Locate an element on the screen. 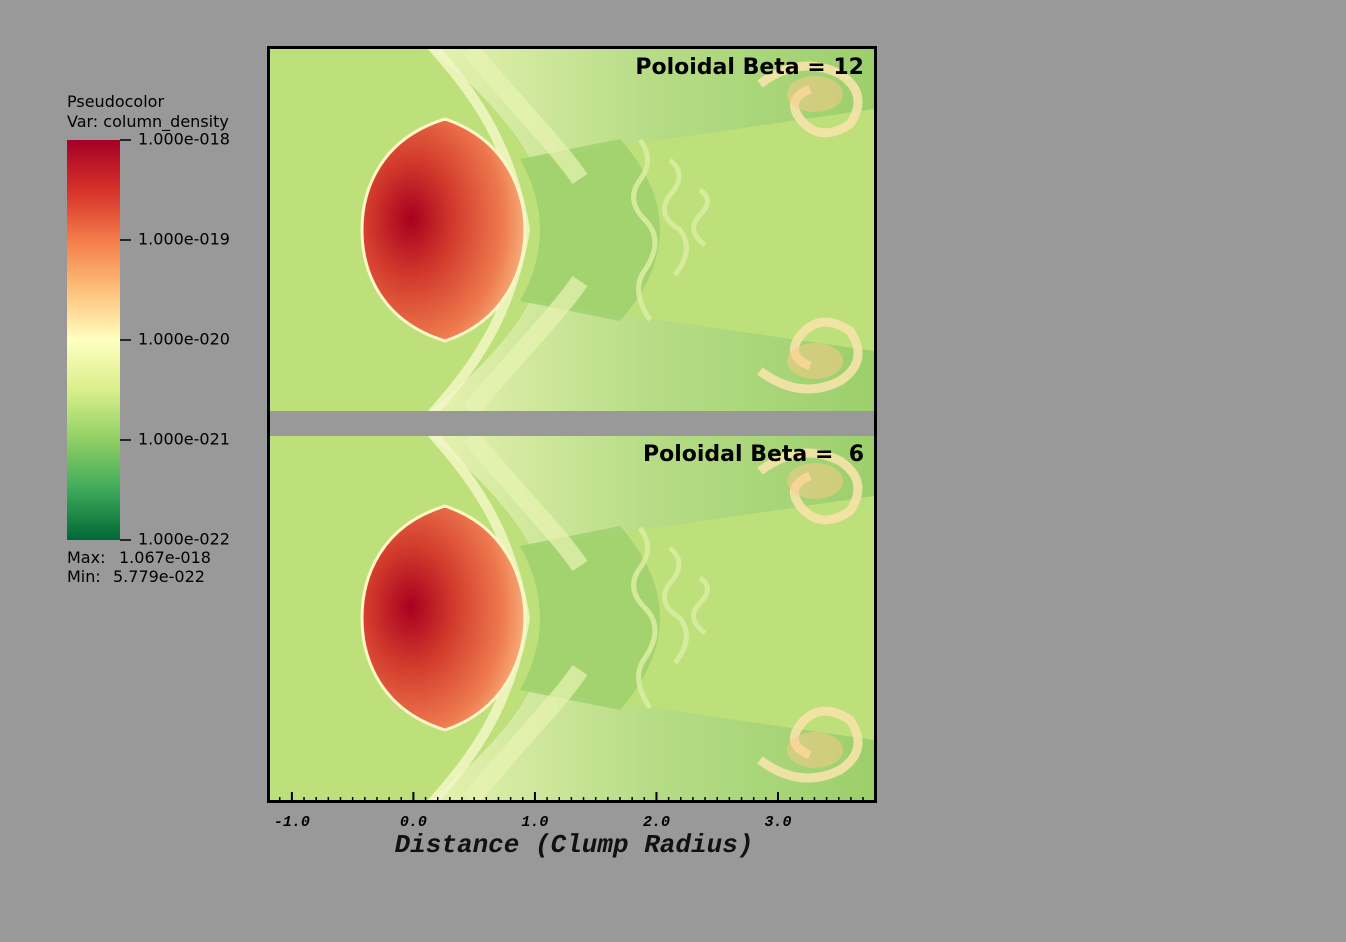  x-axis-label: Distance (Clump Radius) is located at coordinates (574, 845).